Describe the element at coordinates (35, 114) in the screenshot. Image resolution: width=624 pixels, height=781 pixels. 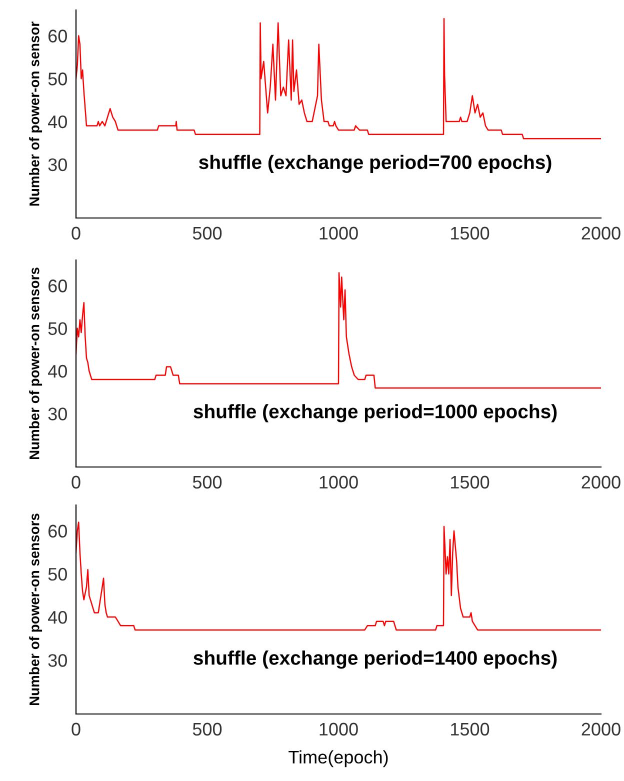
I see `y-axis-title: Number of power-on sensor` at that location.